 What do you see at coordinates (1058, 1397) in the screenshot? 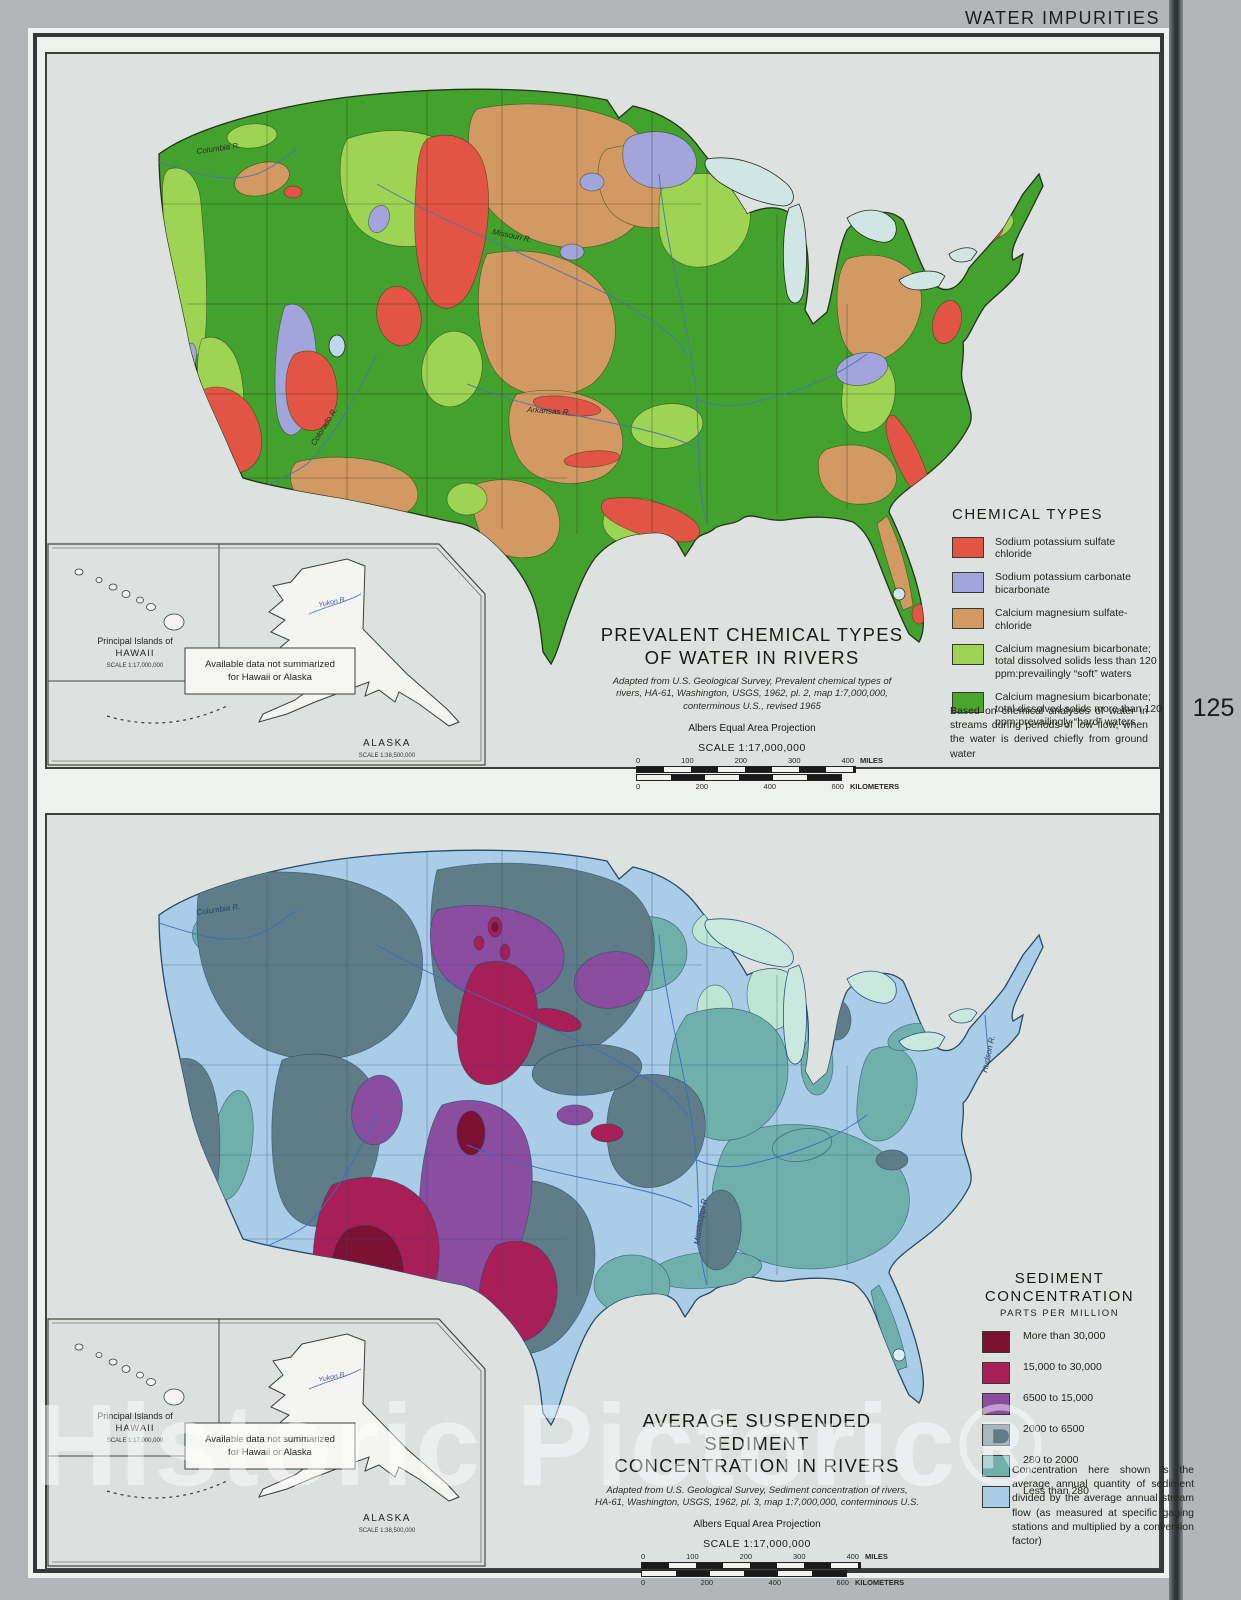
I see `legend-label: 6500 to 15,000` at bounding box center [1058, 1397].